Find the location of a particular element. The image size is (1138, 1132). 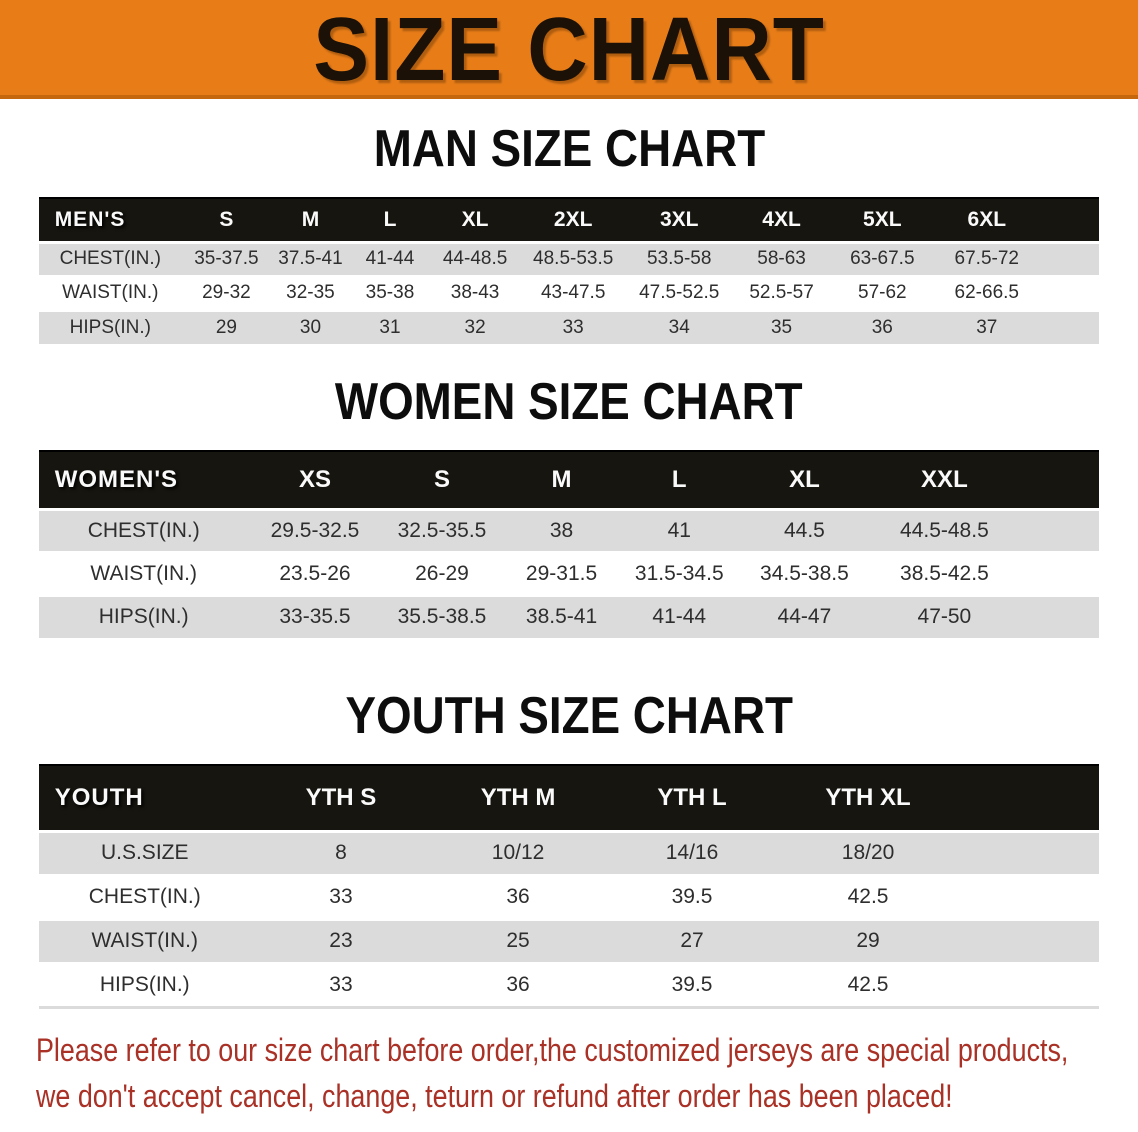

size-value: 23 is located at coordinates (341, 940).